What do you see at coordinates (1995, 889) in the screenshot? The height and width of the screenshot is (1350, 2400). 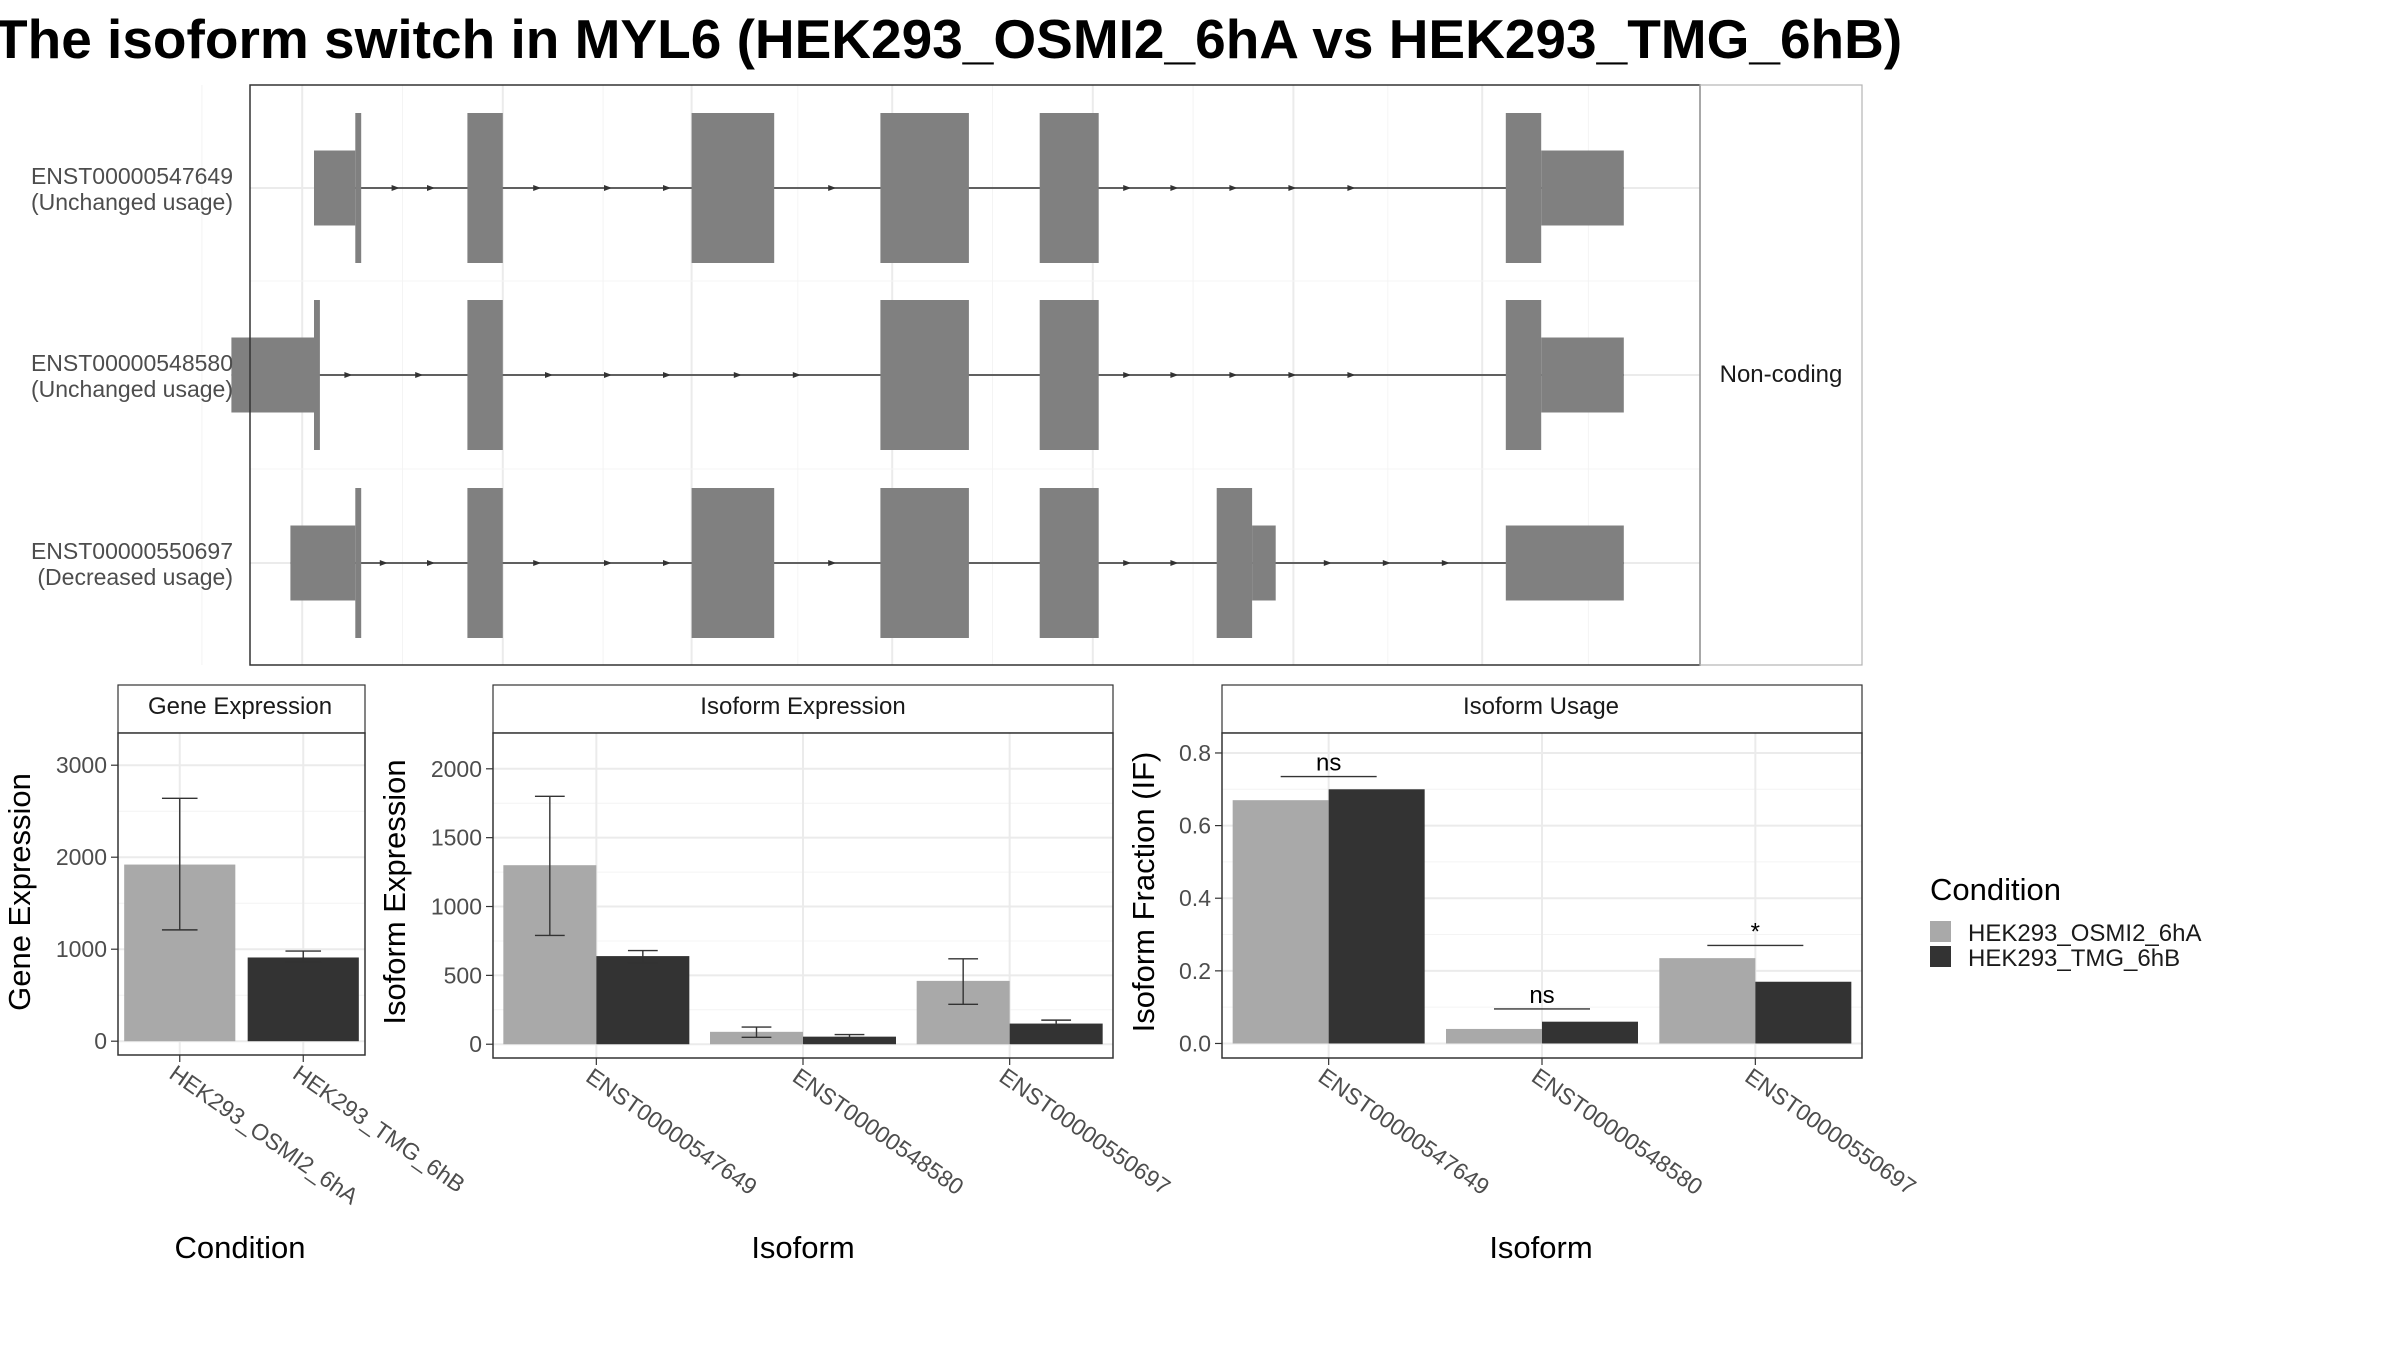 I see `legend-title: Condition` at bounding box center [1995, 889].